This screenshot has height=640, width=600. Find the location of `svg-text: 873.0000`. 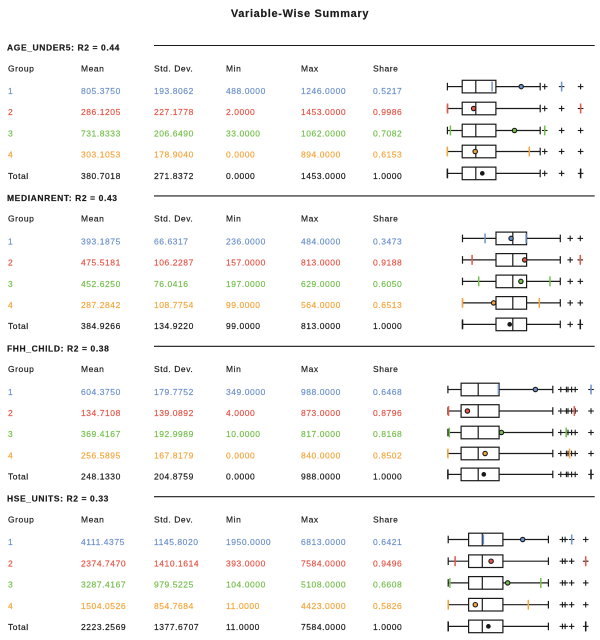

svg-text: 873.0000 is located at coordinates (321, 413).